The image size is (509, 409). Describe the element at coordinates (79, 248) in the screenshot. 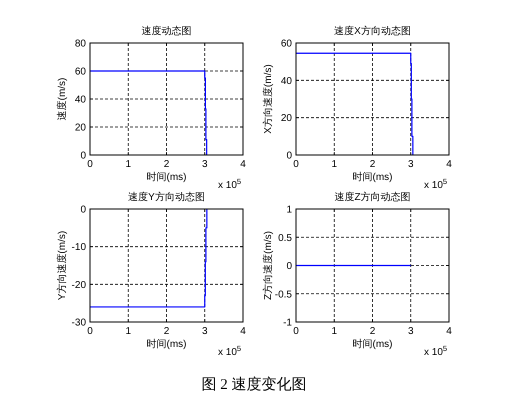

I see `y-tick-label: -10` at that location.